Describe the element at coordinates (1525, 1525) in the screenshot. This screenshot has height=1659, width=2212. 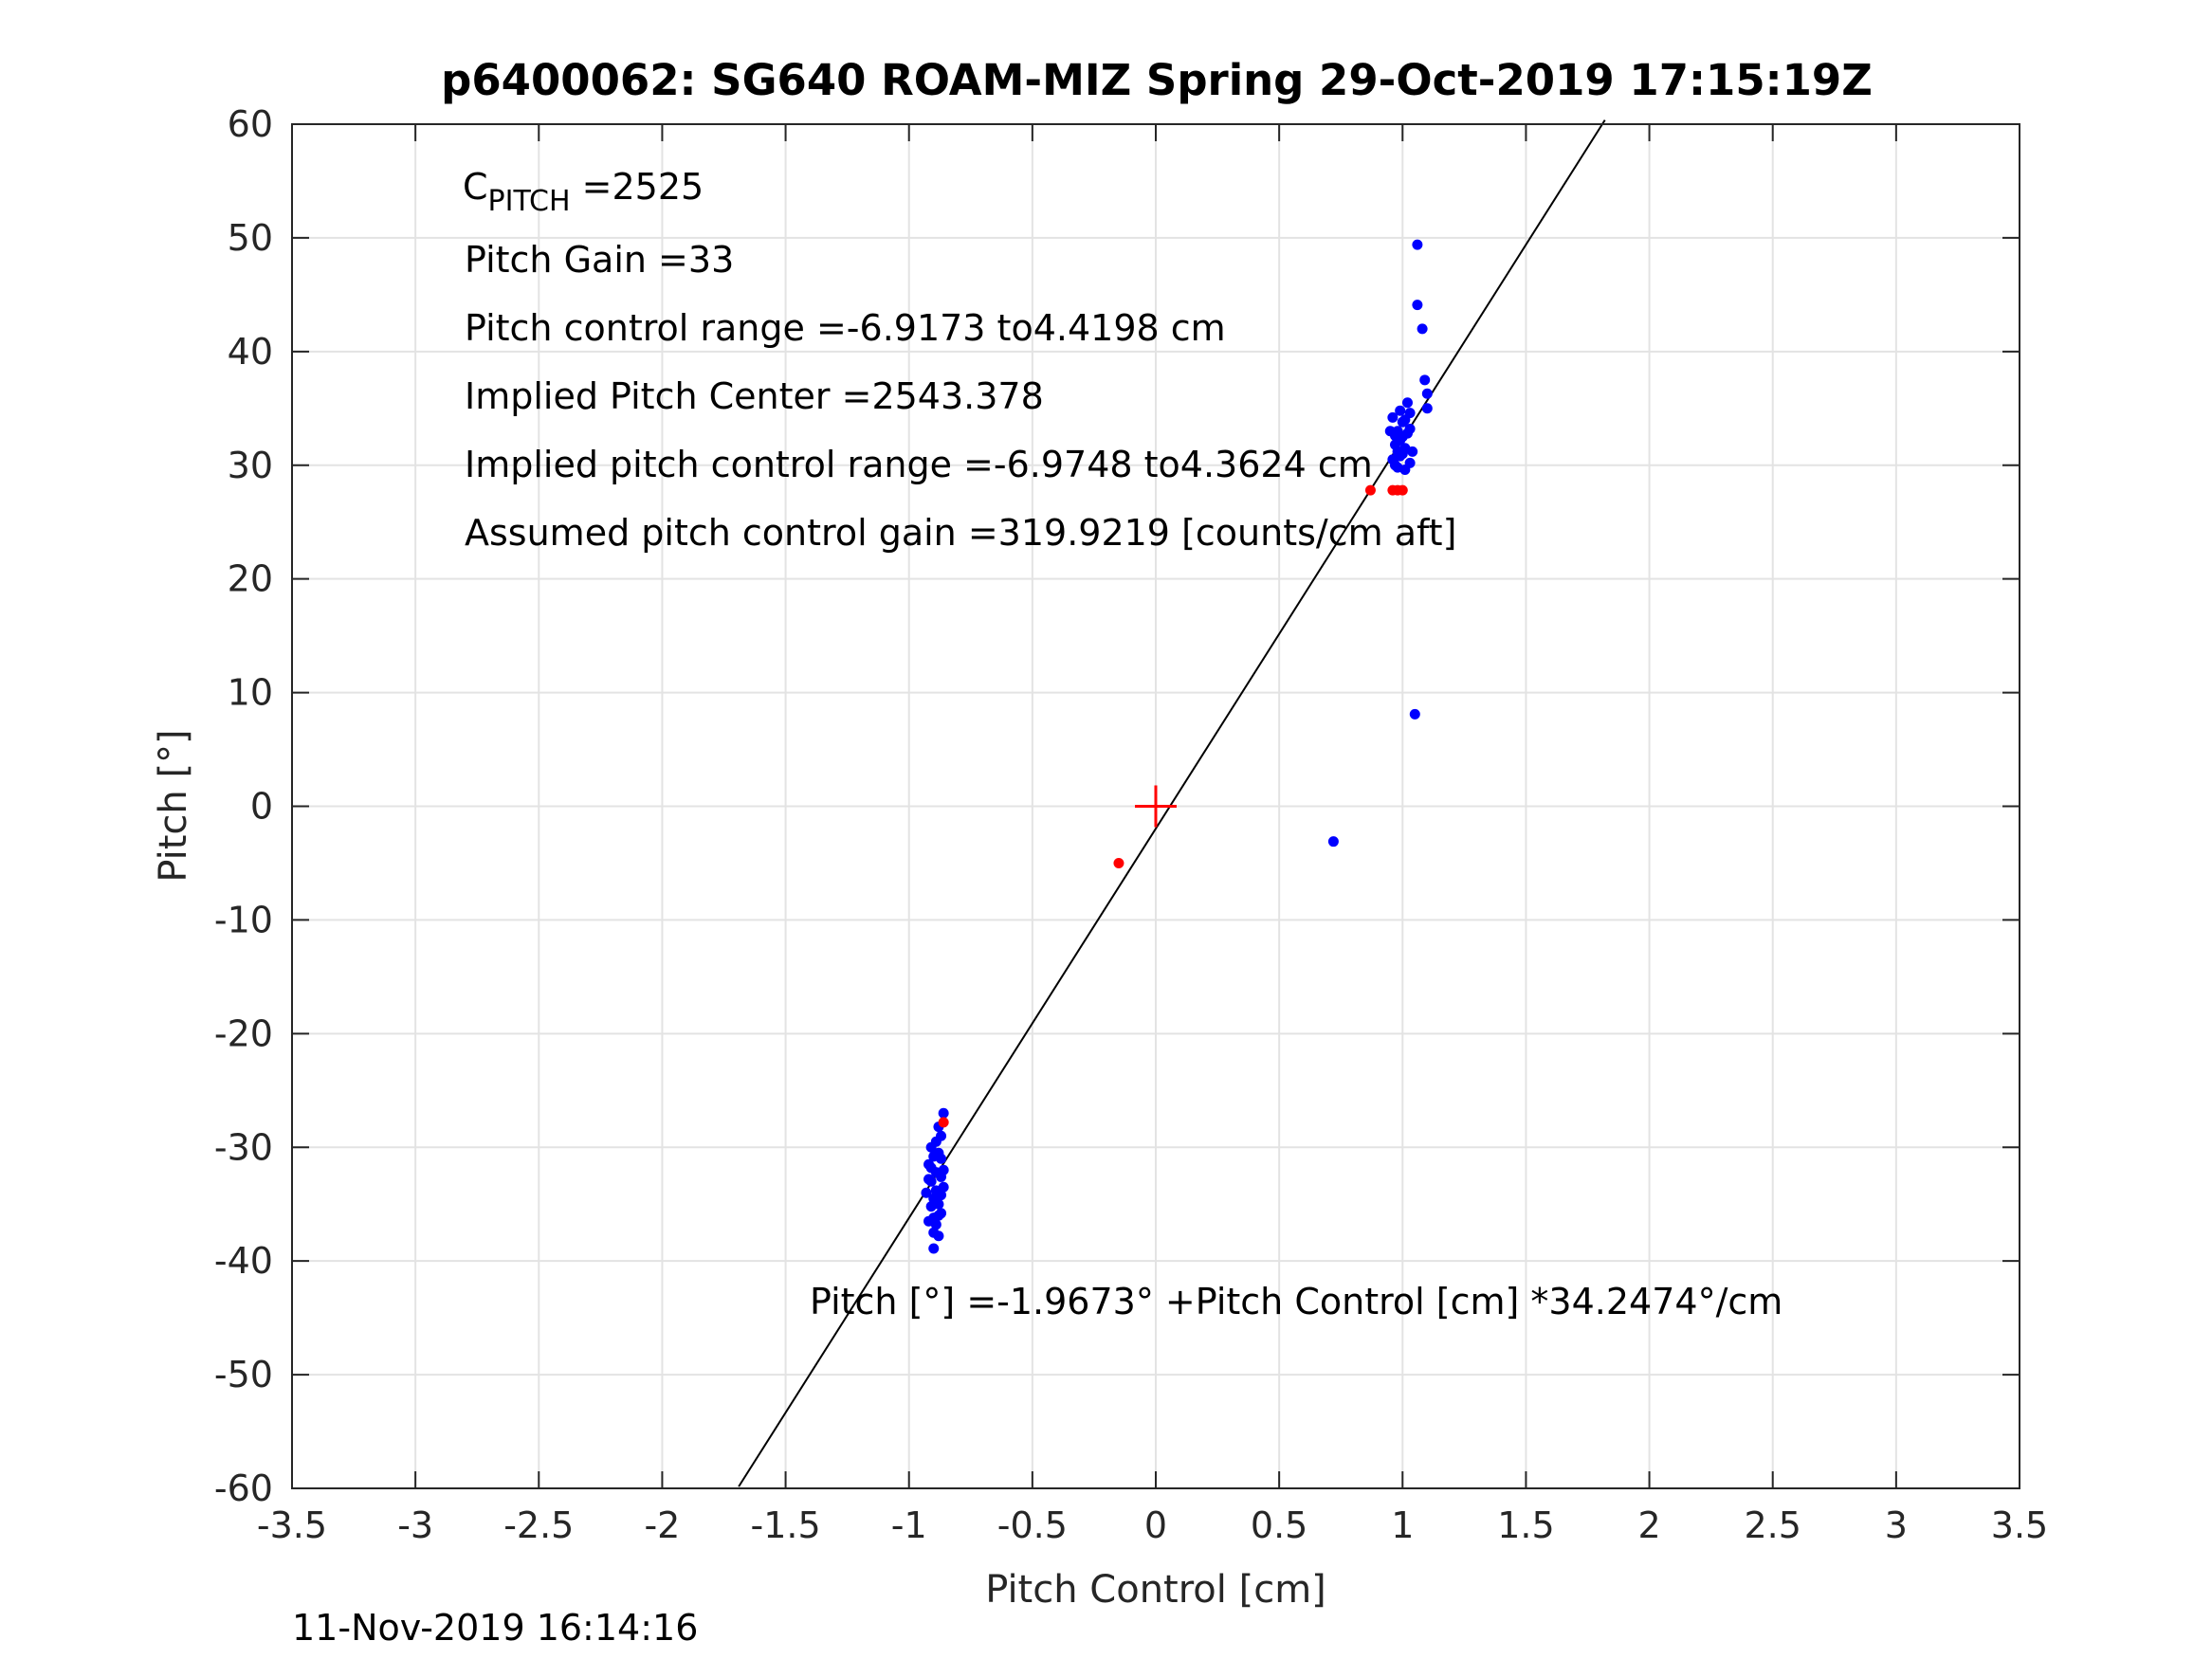
I see `x-tick-label: 1.5` at that location.